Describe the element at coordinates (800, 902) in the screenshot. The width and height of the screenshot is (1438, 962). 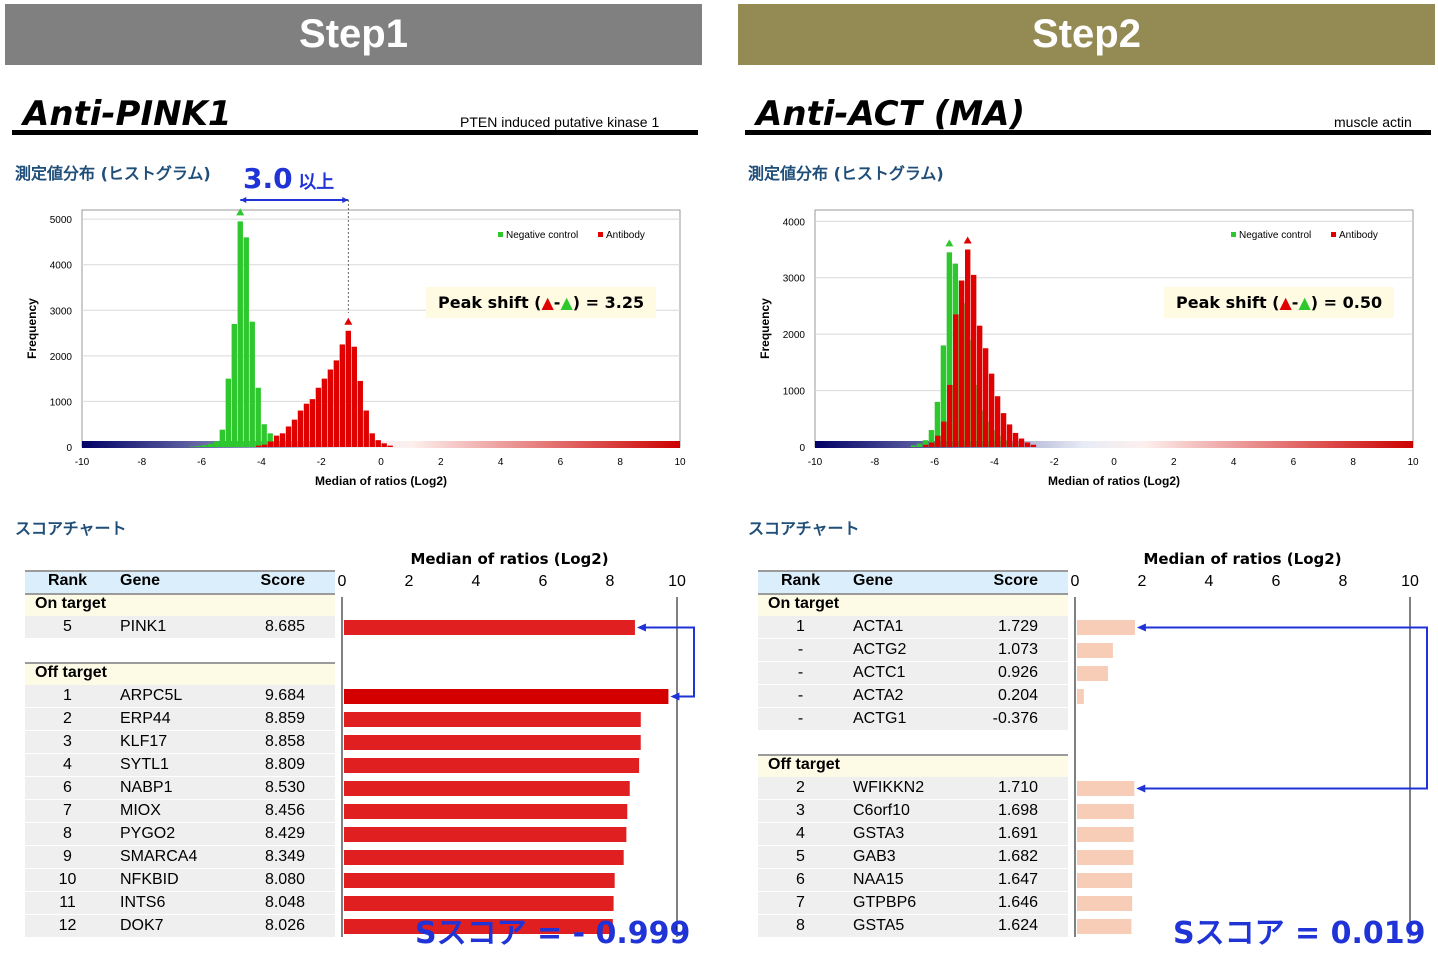
I see `rank-cell: 7` at that location.